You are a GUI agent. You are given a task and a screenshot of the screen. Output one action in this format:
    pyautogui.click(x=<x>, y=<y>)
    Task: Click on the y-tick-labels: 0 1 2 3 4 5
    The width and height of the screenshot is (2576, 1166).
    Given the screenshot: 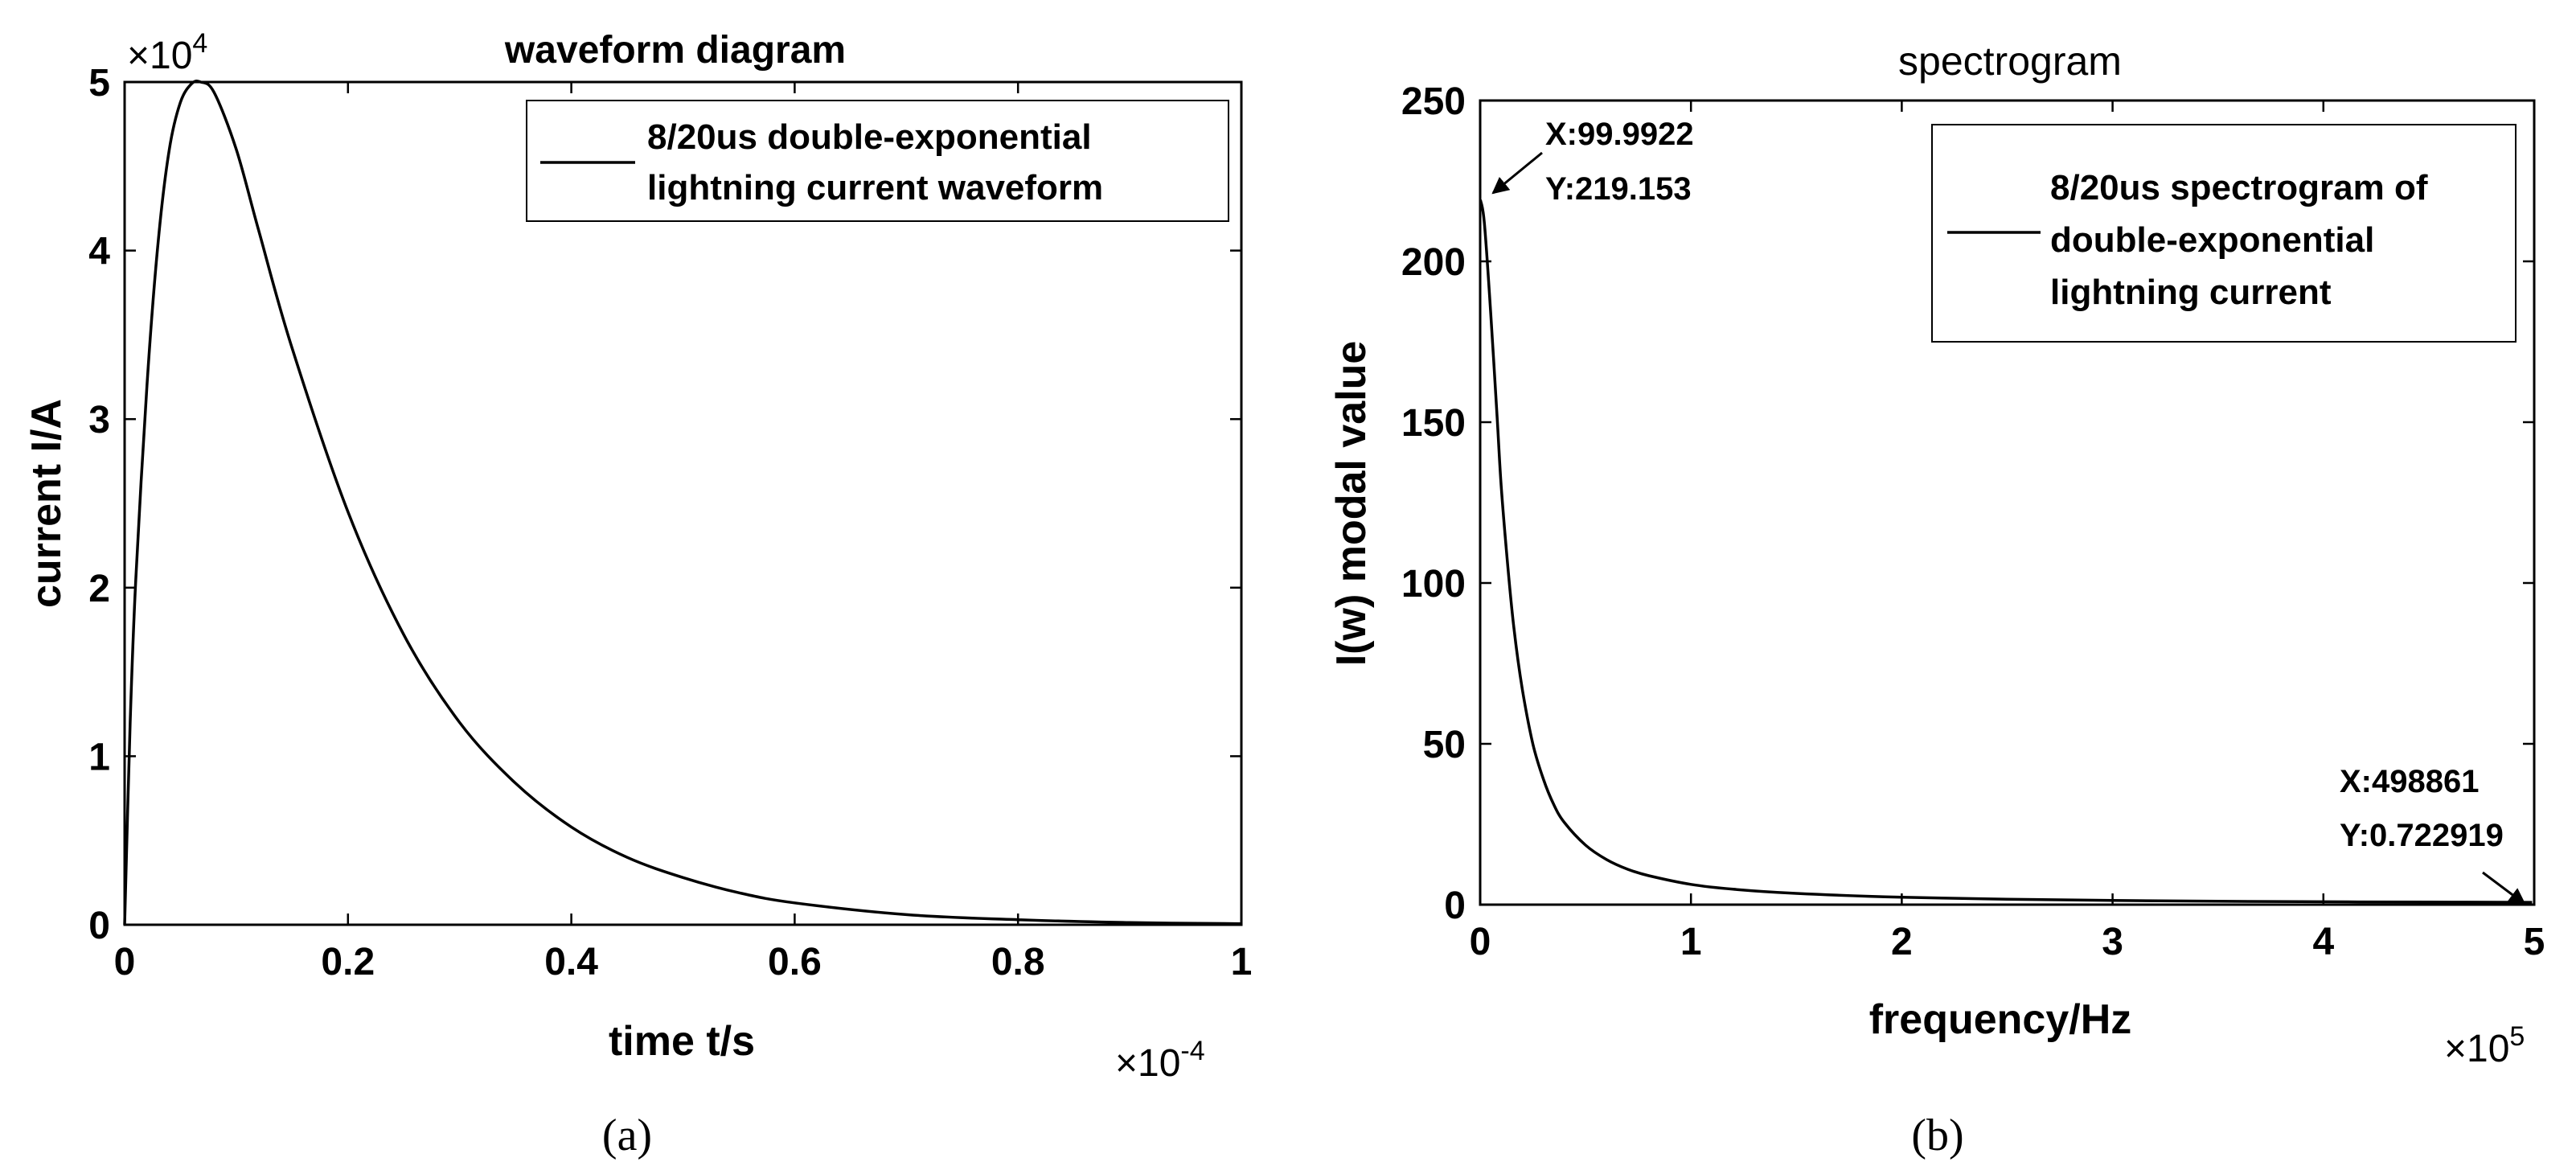 What is the action you would take?
    pyautogui.click(x=99, y=504)
    